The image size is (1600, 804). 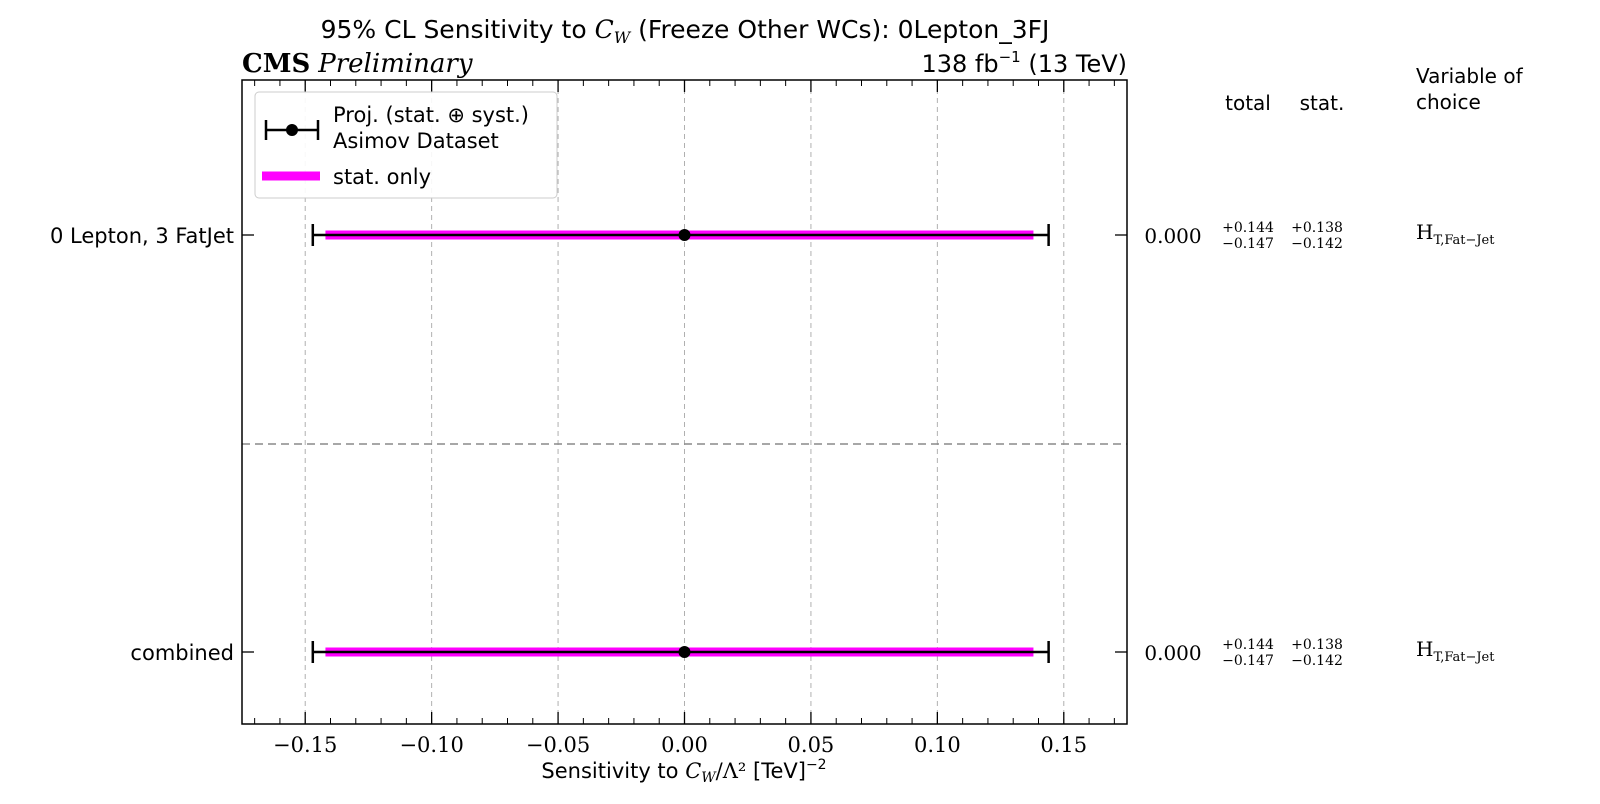 I want to click on x-tick-label: −0.15, so click(x=305, y=745).